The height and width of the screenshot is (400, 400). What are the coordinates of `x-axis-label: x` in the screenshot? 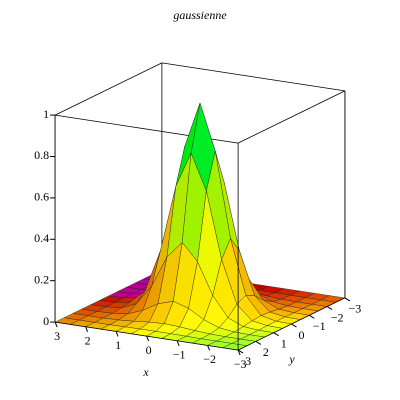 It's located at (145, 372).